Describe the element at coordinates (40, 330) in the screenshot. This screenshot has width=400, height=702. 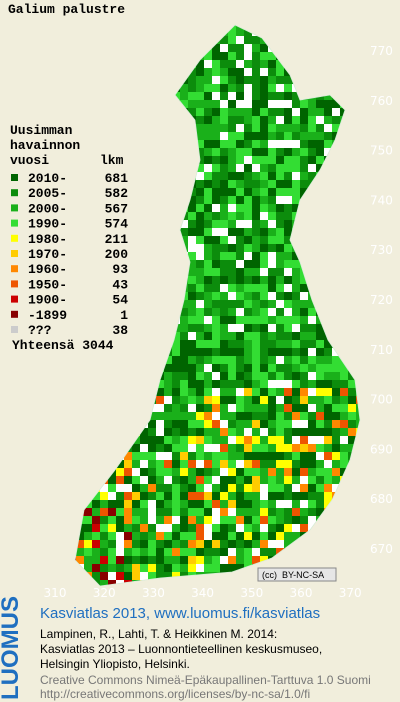
I see `legend-label: ???` at that location.